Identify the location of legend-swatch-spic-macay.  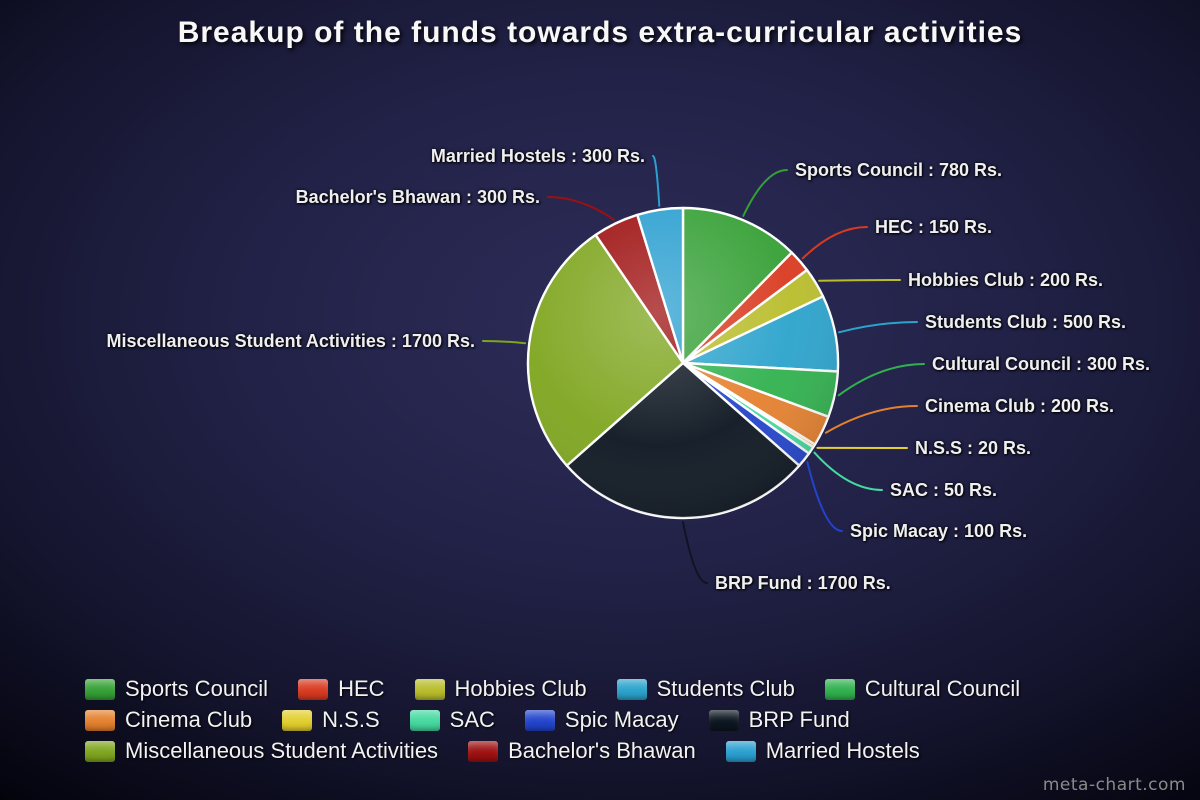
(539, 720).